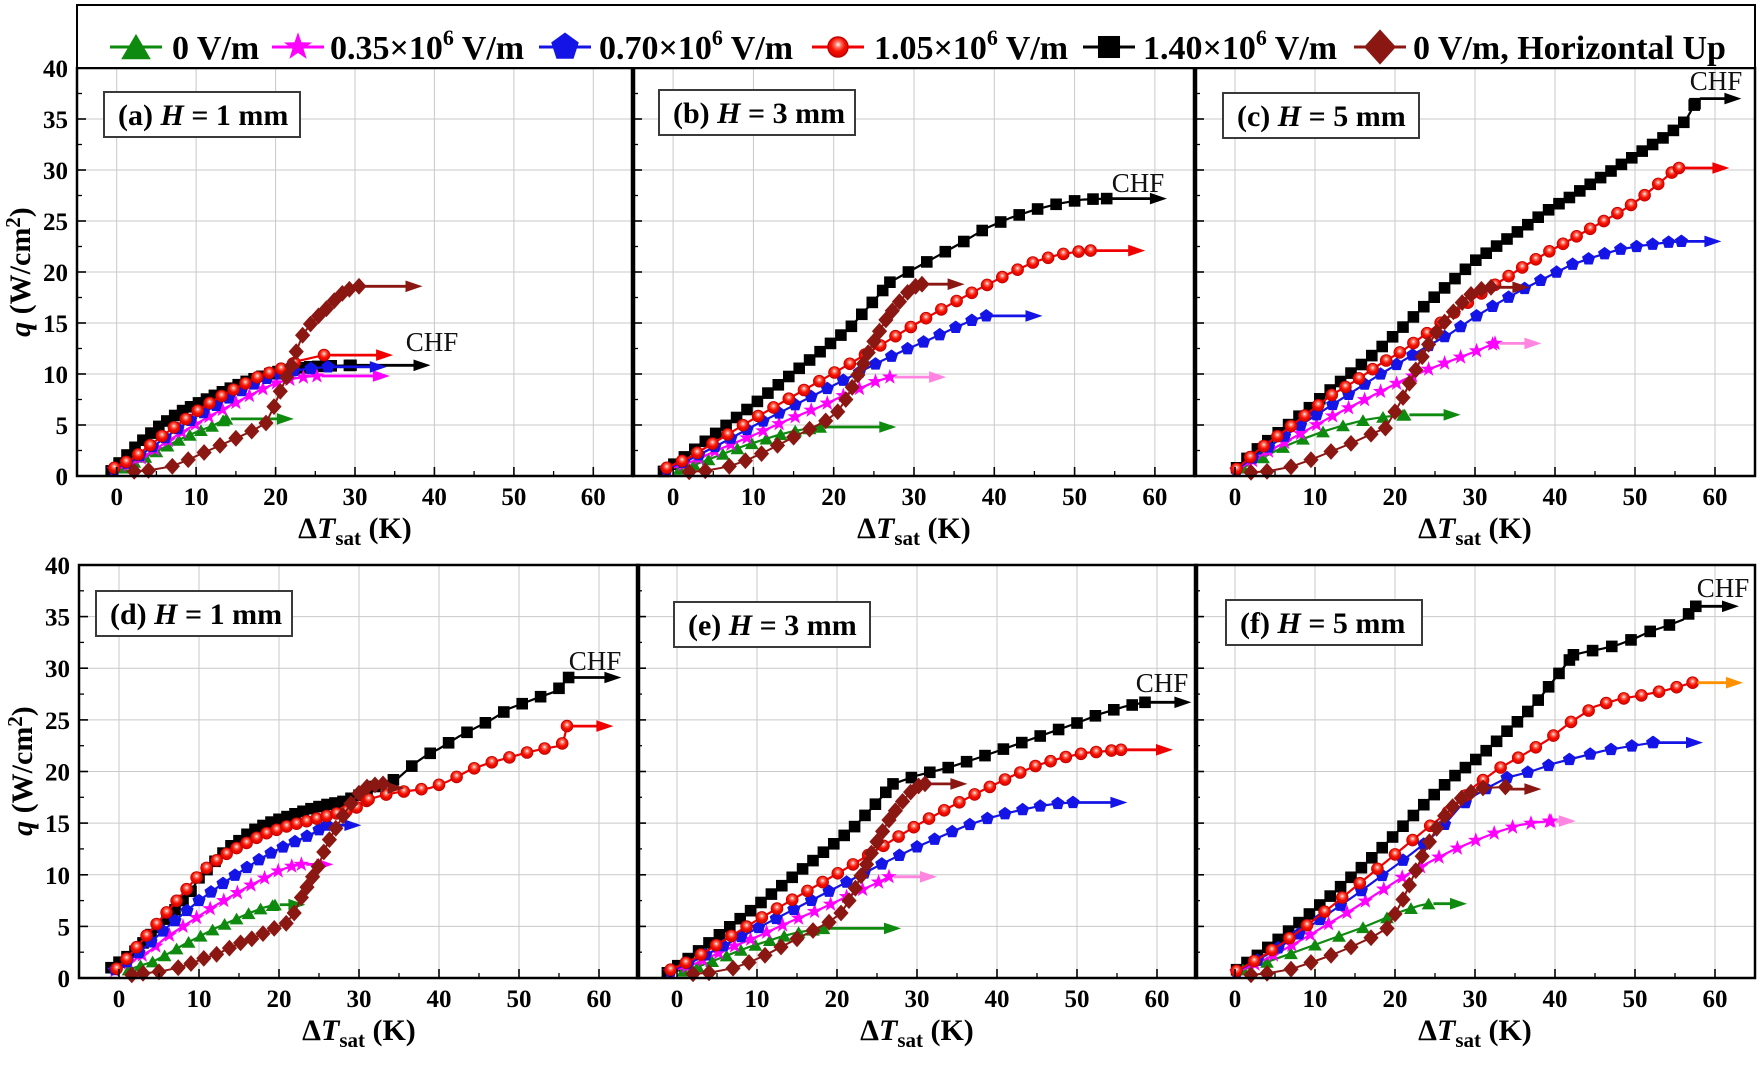 The height and width of the screenshot is (1068, 1762). What do you see at coordinates (971, 46) in the screenshot?
I see `svg-text: 1.05×106 V/m` at bounding box center [971, 46].